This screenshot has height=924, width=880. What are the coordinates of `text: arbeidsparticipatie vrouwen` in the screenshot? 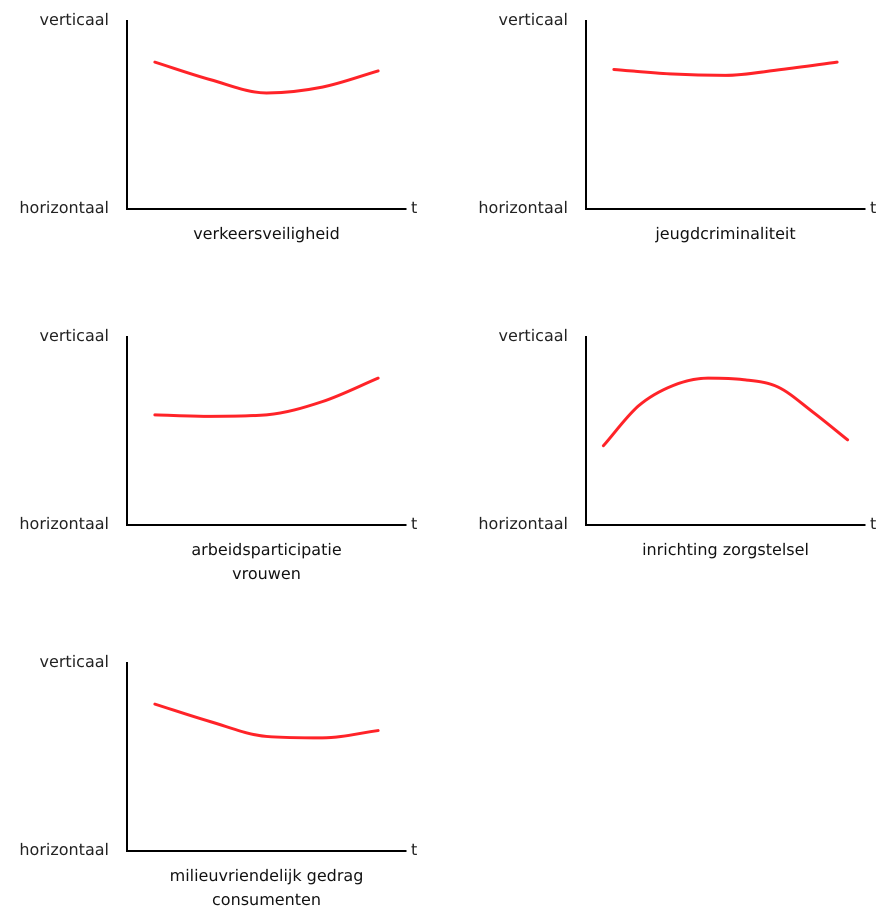 It's located at (266, 562).